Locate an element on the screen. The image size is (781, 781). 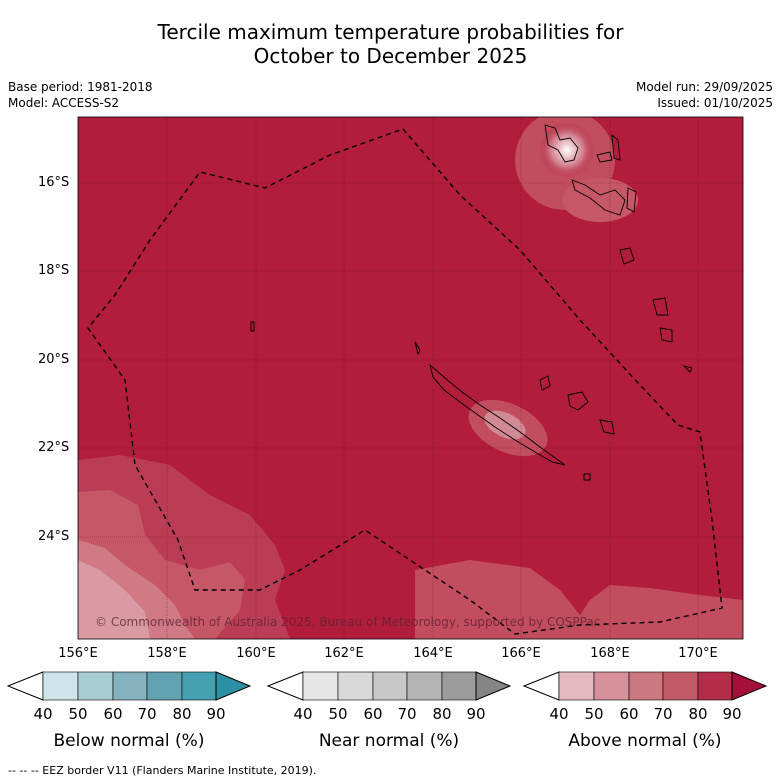
model-name: Model: ACCESS-S2 is located at coordinates (64, 103).